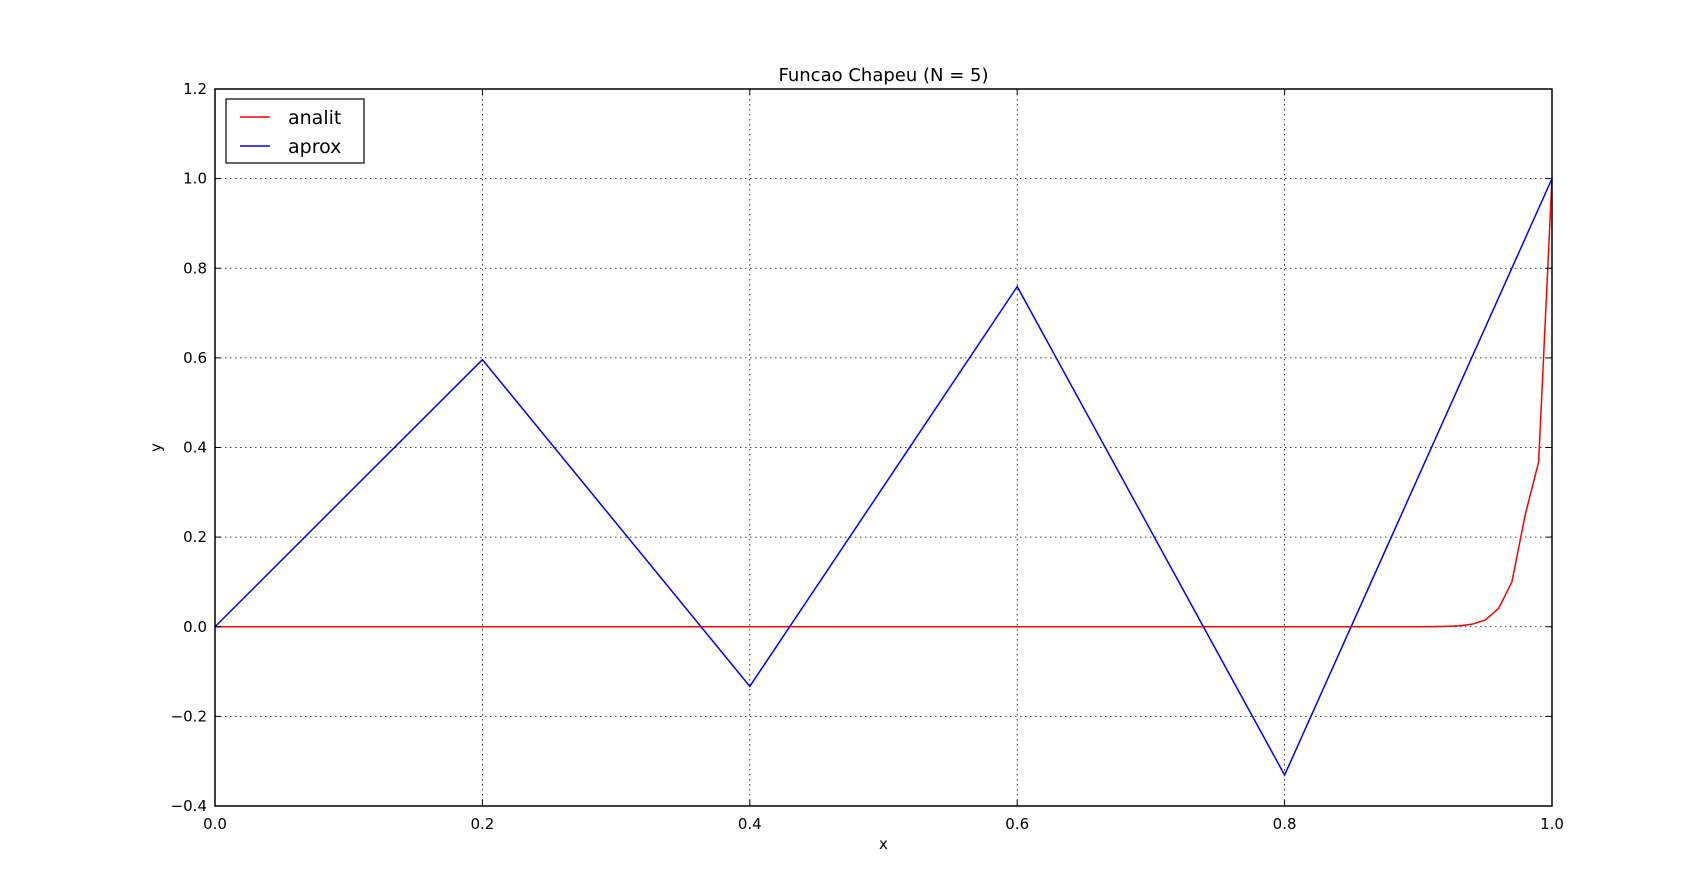 This screenshot has height=887, width=1707. Describe the element at coordinates (189, 716) in the screenshot. I see `y-tick-label: −0.2` at that location.